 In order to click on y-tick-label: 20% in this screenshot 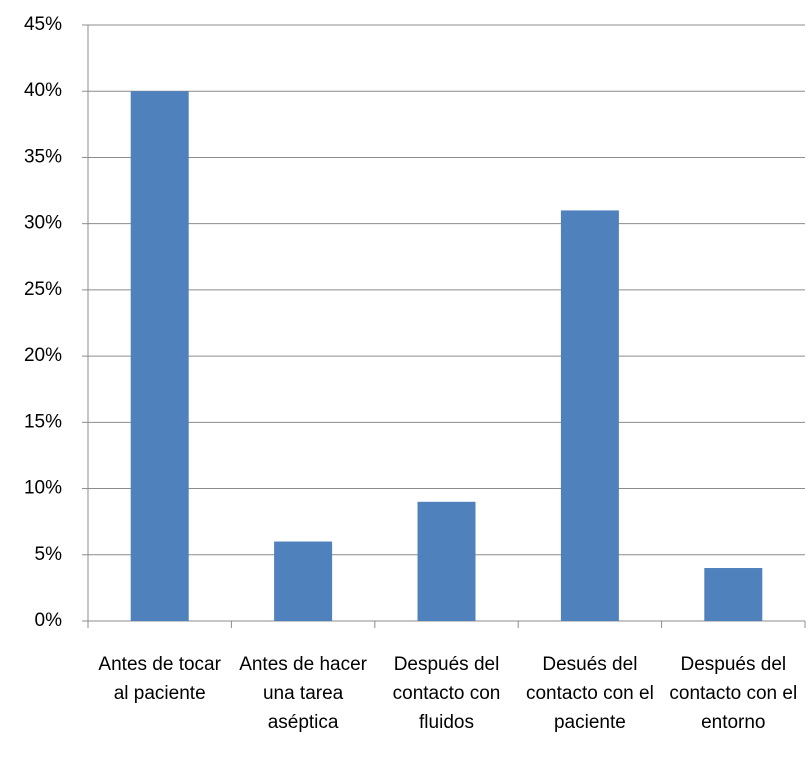, I will do `click(43, 355)`.